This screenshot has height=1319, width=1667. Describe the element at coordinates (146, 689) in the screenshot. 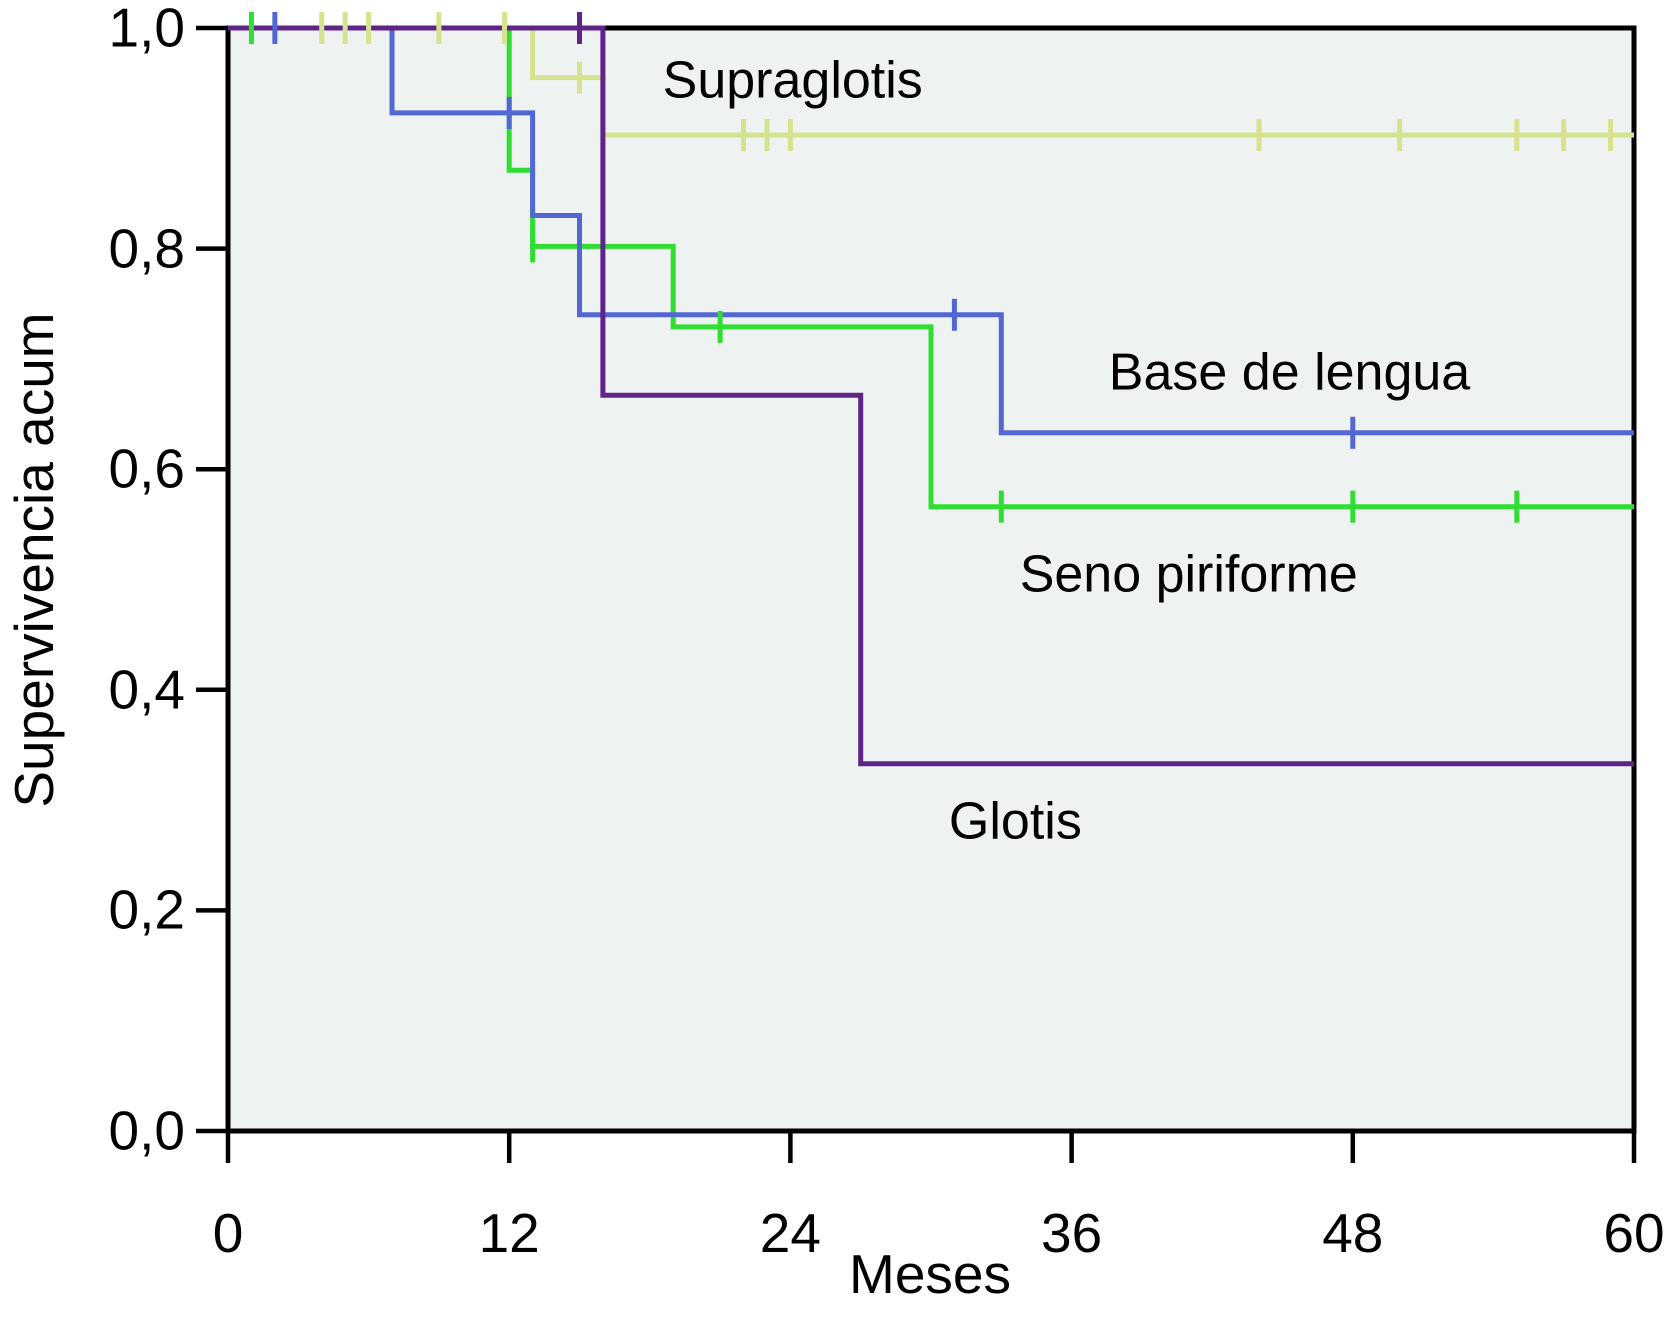

I see `y-tick-label: 0,4` at that location.